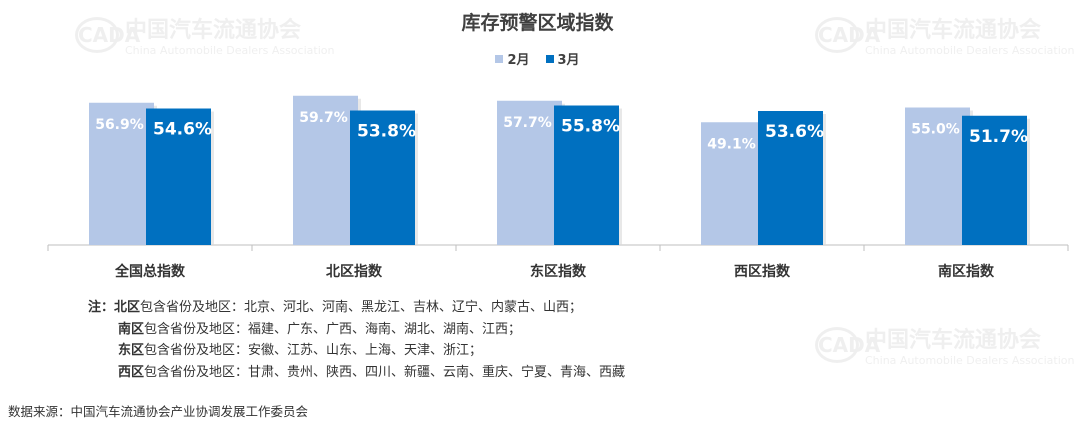  What do you see at coordinates (127, 307) in the screenshot?
I see `note-region-name: 北区` at bounding box center [127, 307].